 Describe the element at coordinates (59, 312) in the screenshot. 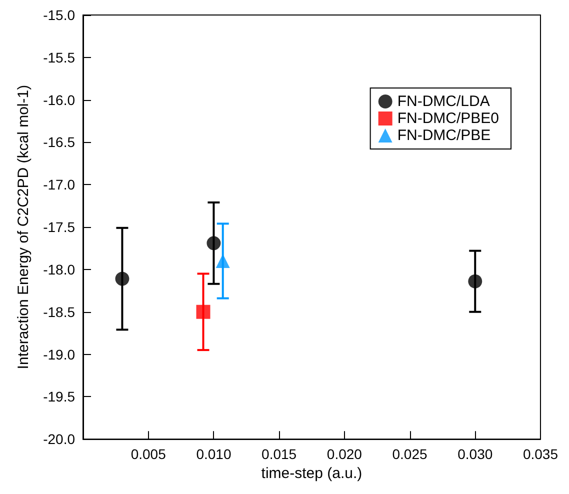

I see `y-tick-label: -18.5` at that location.